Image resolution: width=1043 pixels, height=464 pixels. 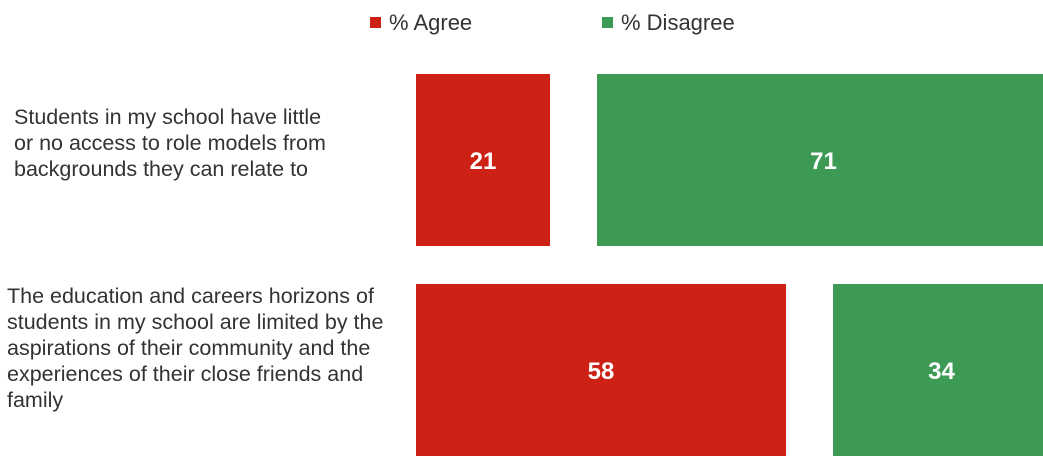 I want to click on legend-label-0: % Agree, so click(x=430, y=22).